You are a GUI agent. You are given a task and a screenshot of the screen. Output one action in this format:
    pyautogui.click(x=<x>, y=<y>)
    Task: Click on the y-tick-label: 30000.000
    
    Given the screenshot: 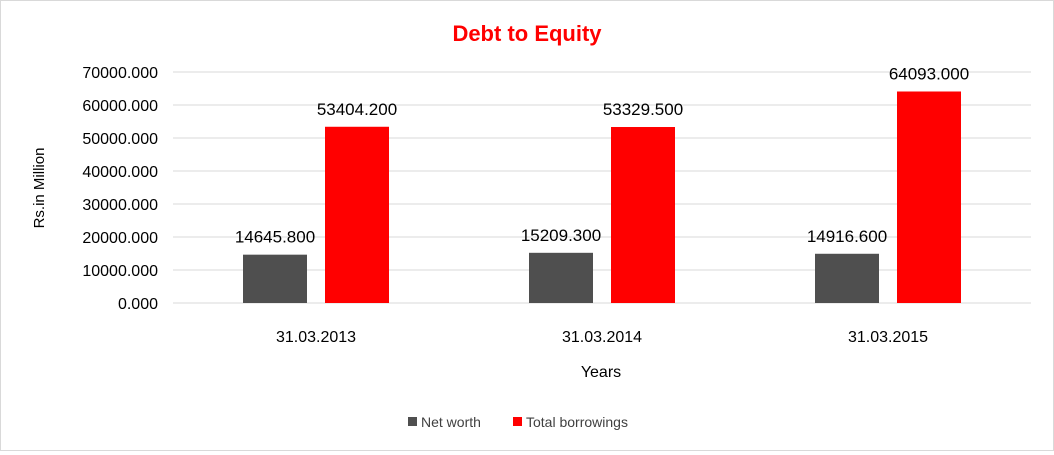 What is the action you would take?
    pyautogui.click(x=120, y=205)
    